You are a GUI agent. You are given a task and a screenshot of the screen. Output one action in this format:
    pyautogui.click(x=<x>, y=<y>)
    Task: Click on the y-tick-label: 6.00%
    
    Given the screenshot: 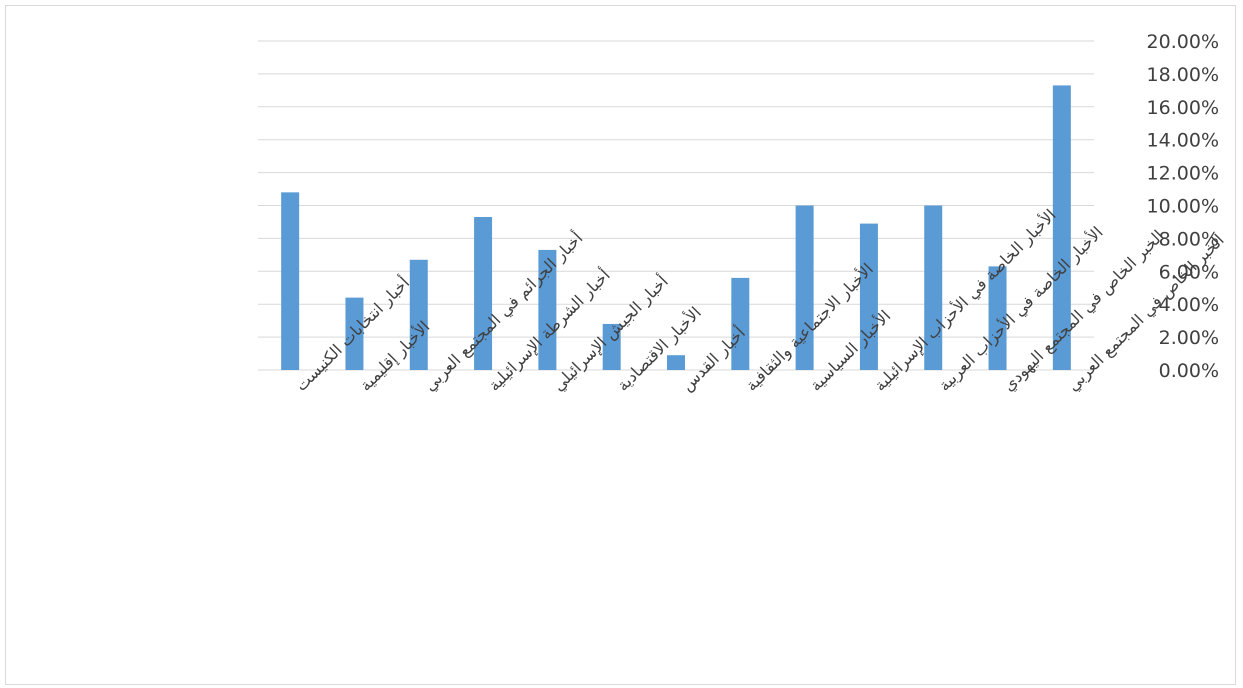 What is the action you would take?
    pyautogui.click(x=1189, y=272)
    